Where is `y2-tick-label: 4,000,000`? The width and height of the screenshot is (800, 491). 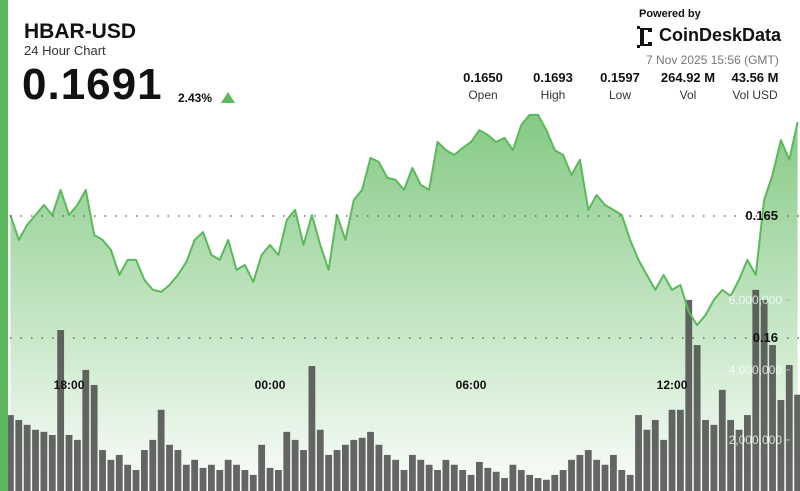
y2-tick-label: 4,000,000 is located at coordinates (756, 370).